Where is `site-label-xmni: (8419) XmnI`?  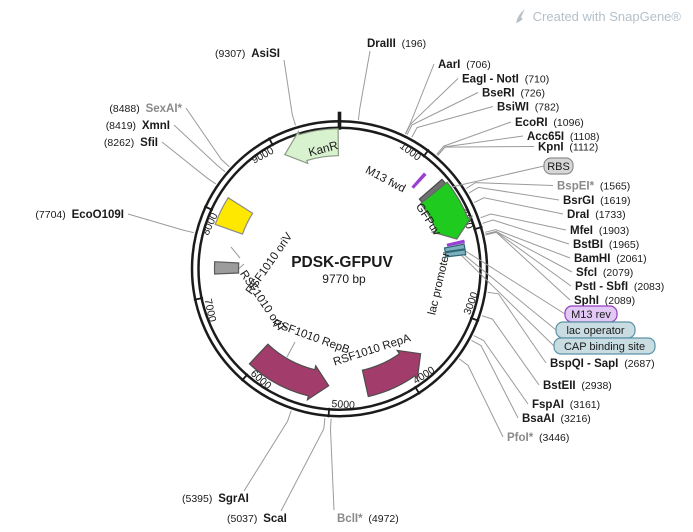 site-label-xmni: (8419) XmnI is located at coordinates (138, 126).